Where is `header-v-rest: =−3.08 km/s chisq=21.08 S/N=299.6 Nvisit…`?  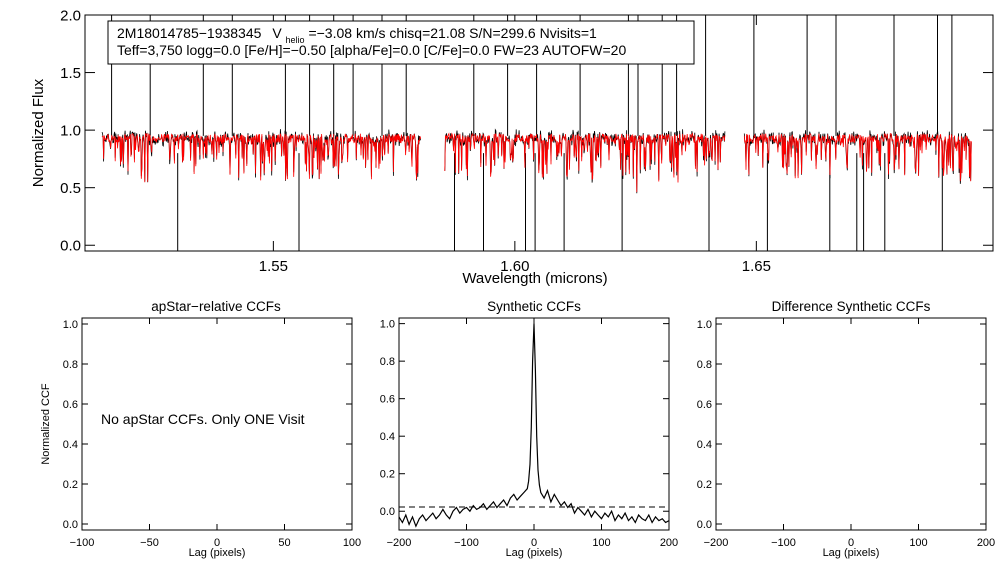
header-v-rest: =−3.08 km/s chisq=21.08 S/N=299.6 Nvisit… is located at coordinates (452, 33).